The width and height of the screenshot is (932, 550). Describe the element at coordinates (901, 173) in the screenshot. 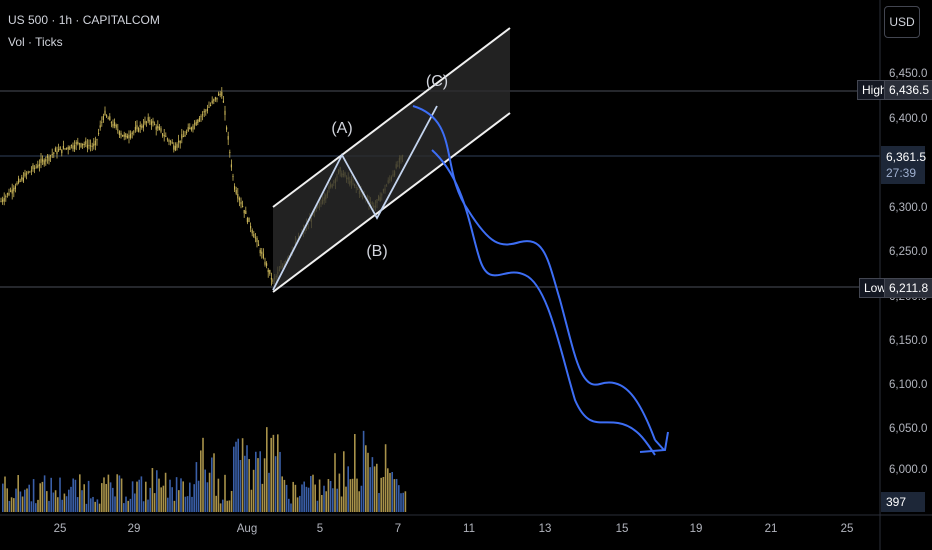

I see `bar-countdown: 27:39` at that location.